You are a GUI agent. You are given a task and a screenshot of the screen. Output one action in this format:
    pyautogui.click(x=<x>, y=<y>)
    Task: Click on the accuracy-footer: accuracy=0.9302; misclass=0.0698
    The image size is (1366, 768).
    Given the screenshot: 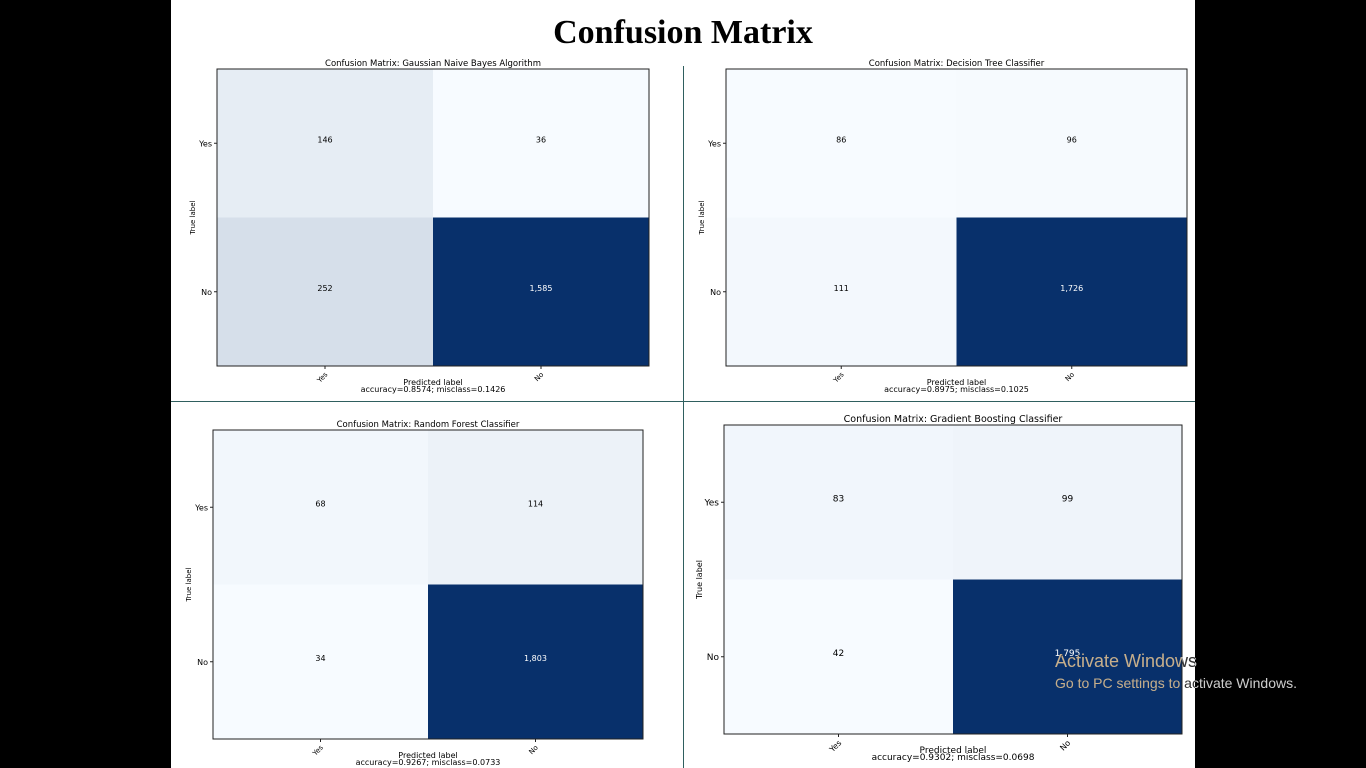 What is the action you would take?
    pyautogui.click(x=953, y=758)
    